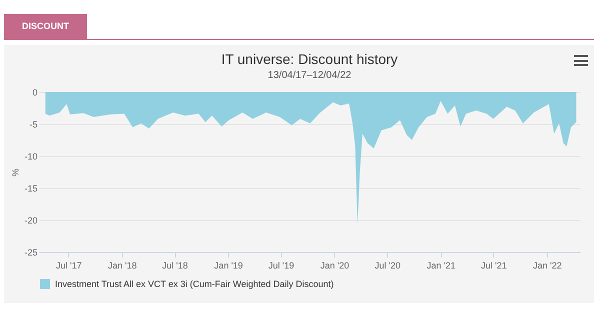  I want to click on x-tick-label: Jul '19, so click(281, 265).